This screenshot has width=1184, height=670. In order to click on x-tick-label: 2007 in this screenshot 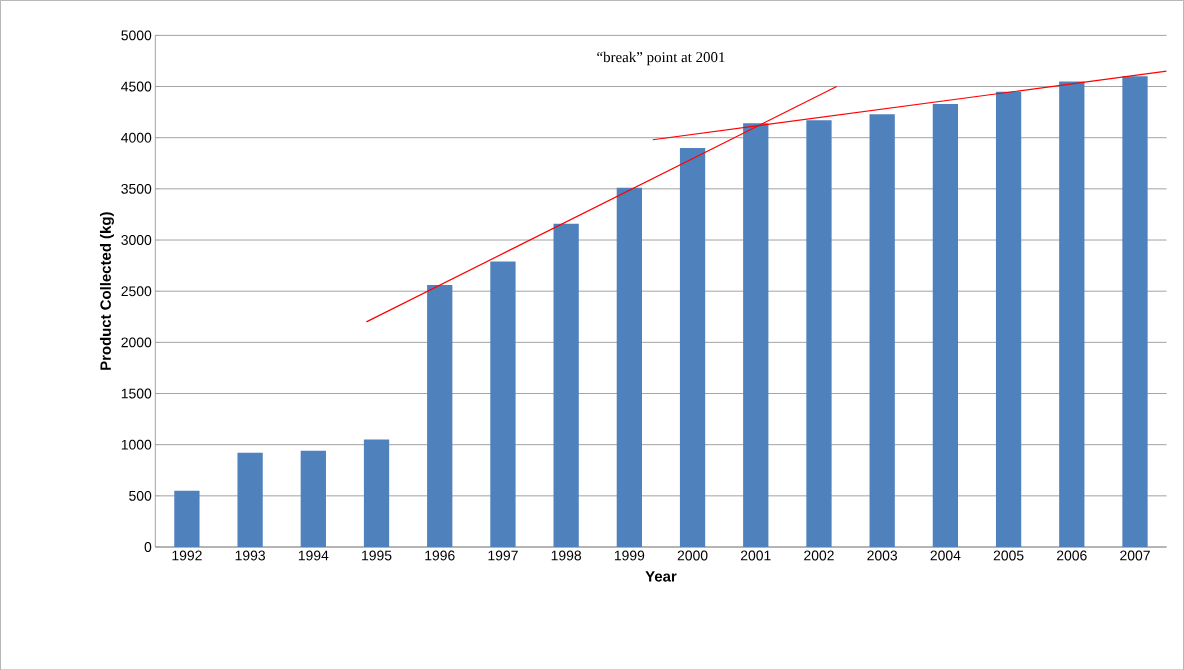, I will do `click(1135, 555)`.